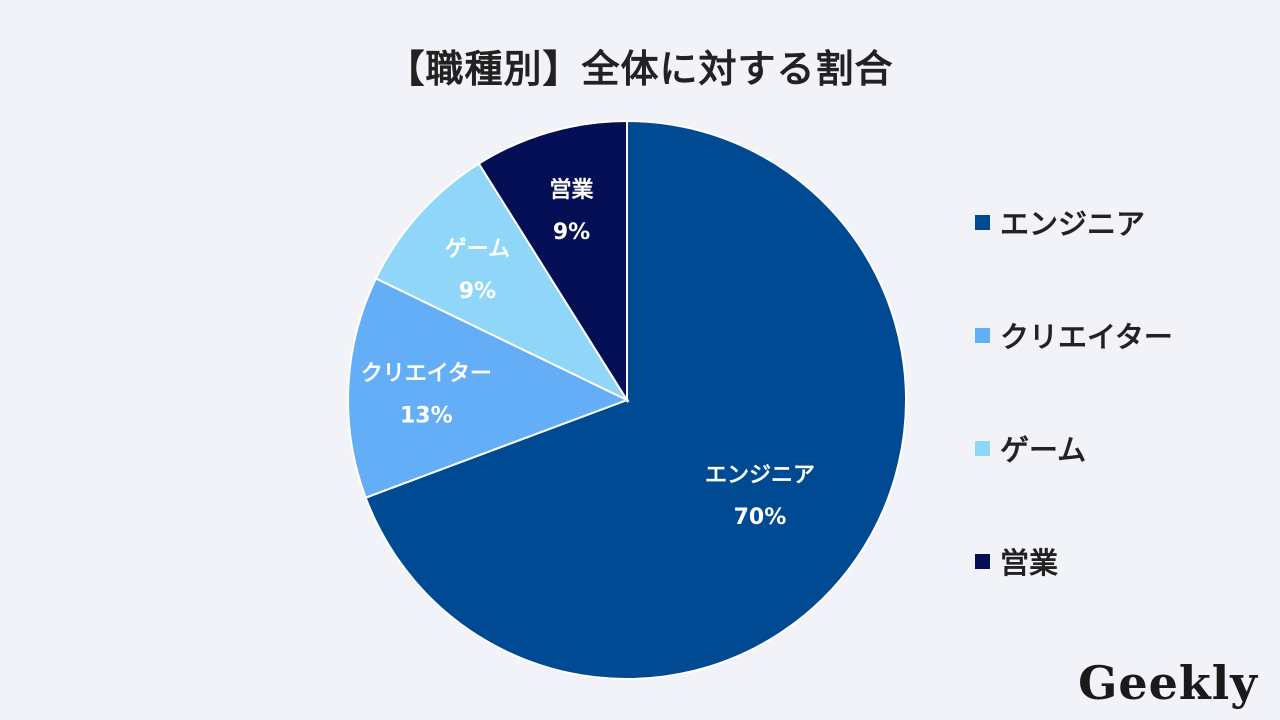 Image resolution: width=1280 pixels, height=720 pixels. I want to click on slice-label-creator: クリエイター, so click(426, 374).